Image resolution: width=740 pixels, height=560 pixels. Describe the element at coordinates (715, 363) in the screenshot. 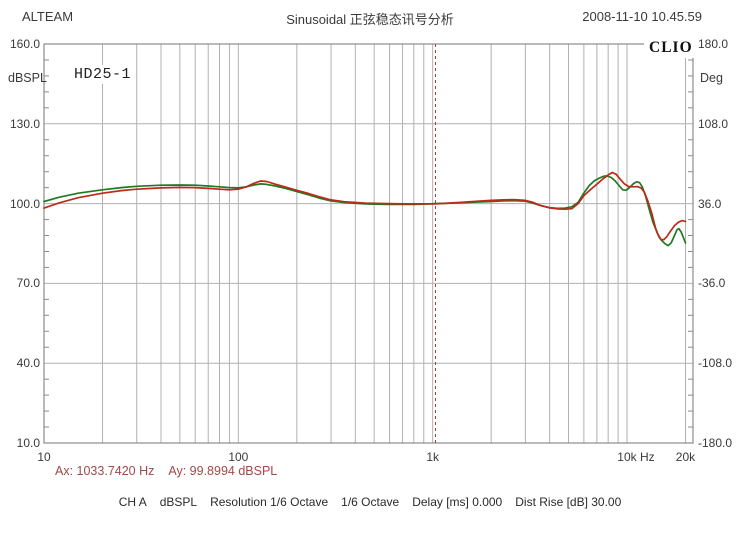

I see `y-right-tick-label: -108.0` at that location.